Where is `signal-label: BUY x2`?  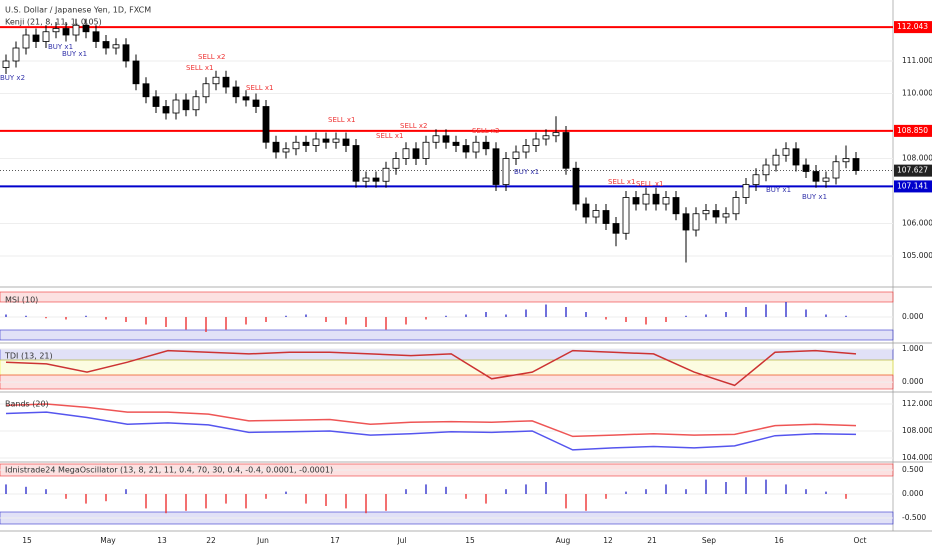
signal-label: BUY x2 is located at coordinates (12, 78).